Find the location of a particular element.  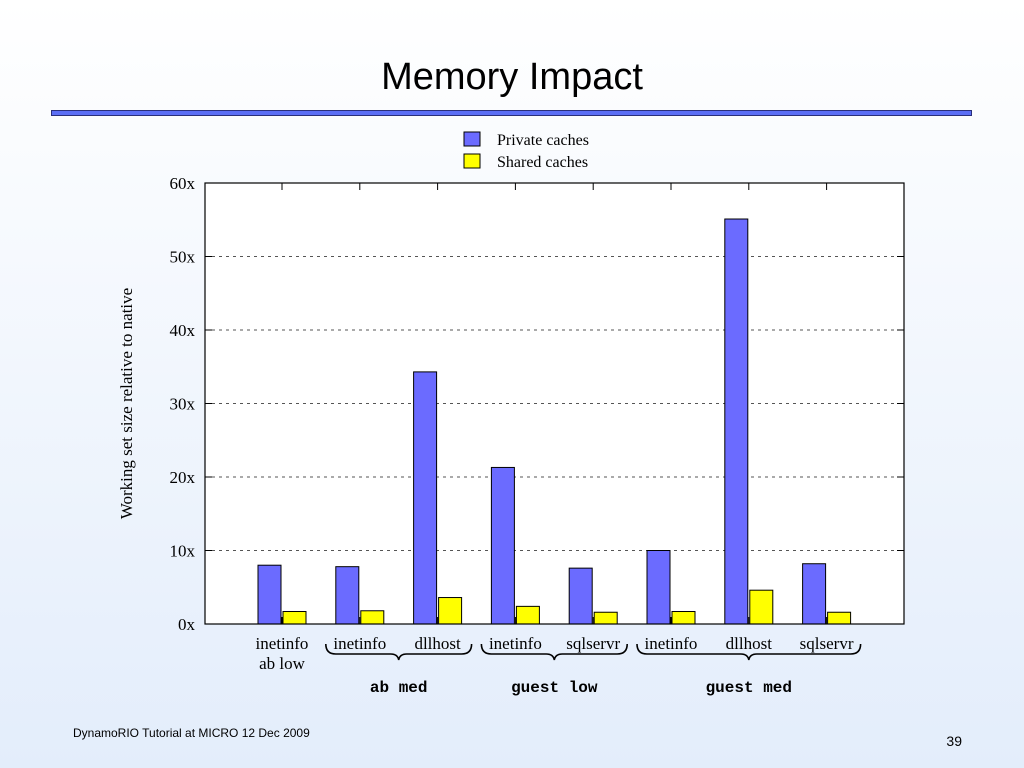

y-axis-label: Working set size relative to native is located at coordinates (126, 403).